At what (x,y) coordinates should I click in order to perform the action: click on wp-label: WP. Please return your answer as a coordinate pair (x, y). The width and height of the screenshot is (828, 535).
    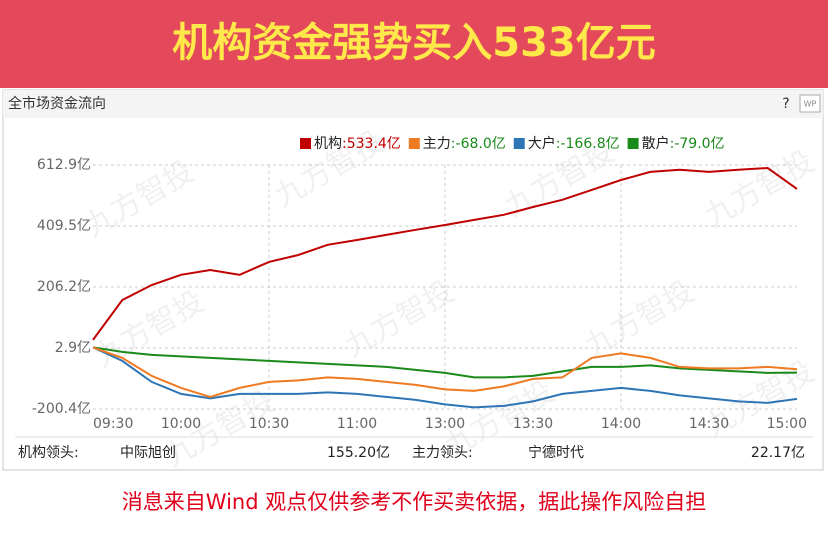
    Looking at the image, I should click on (810, 104).